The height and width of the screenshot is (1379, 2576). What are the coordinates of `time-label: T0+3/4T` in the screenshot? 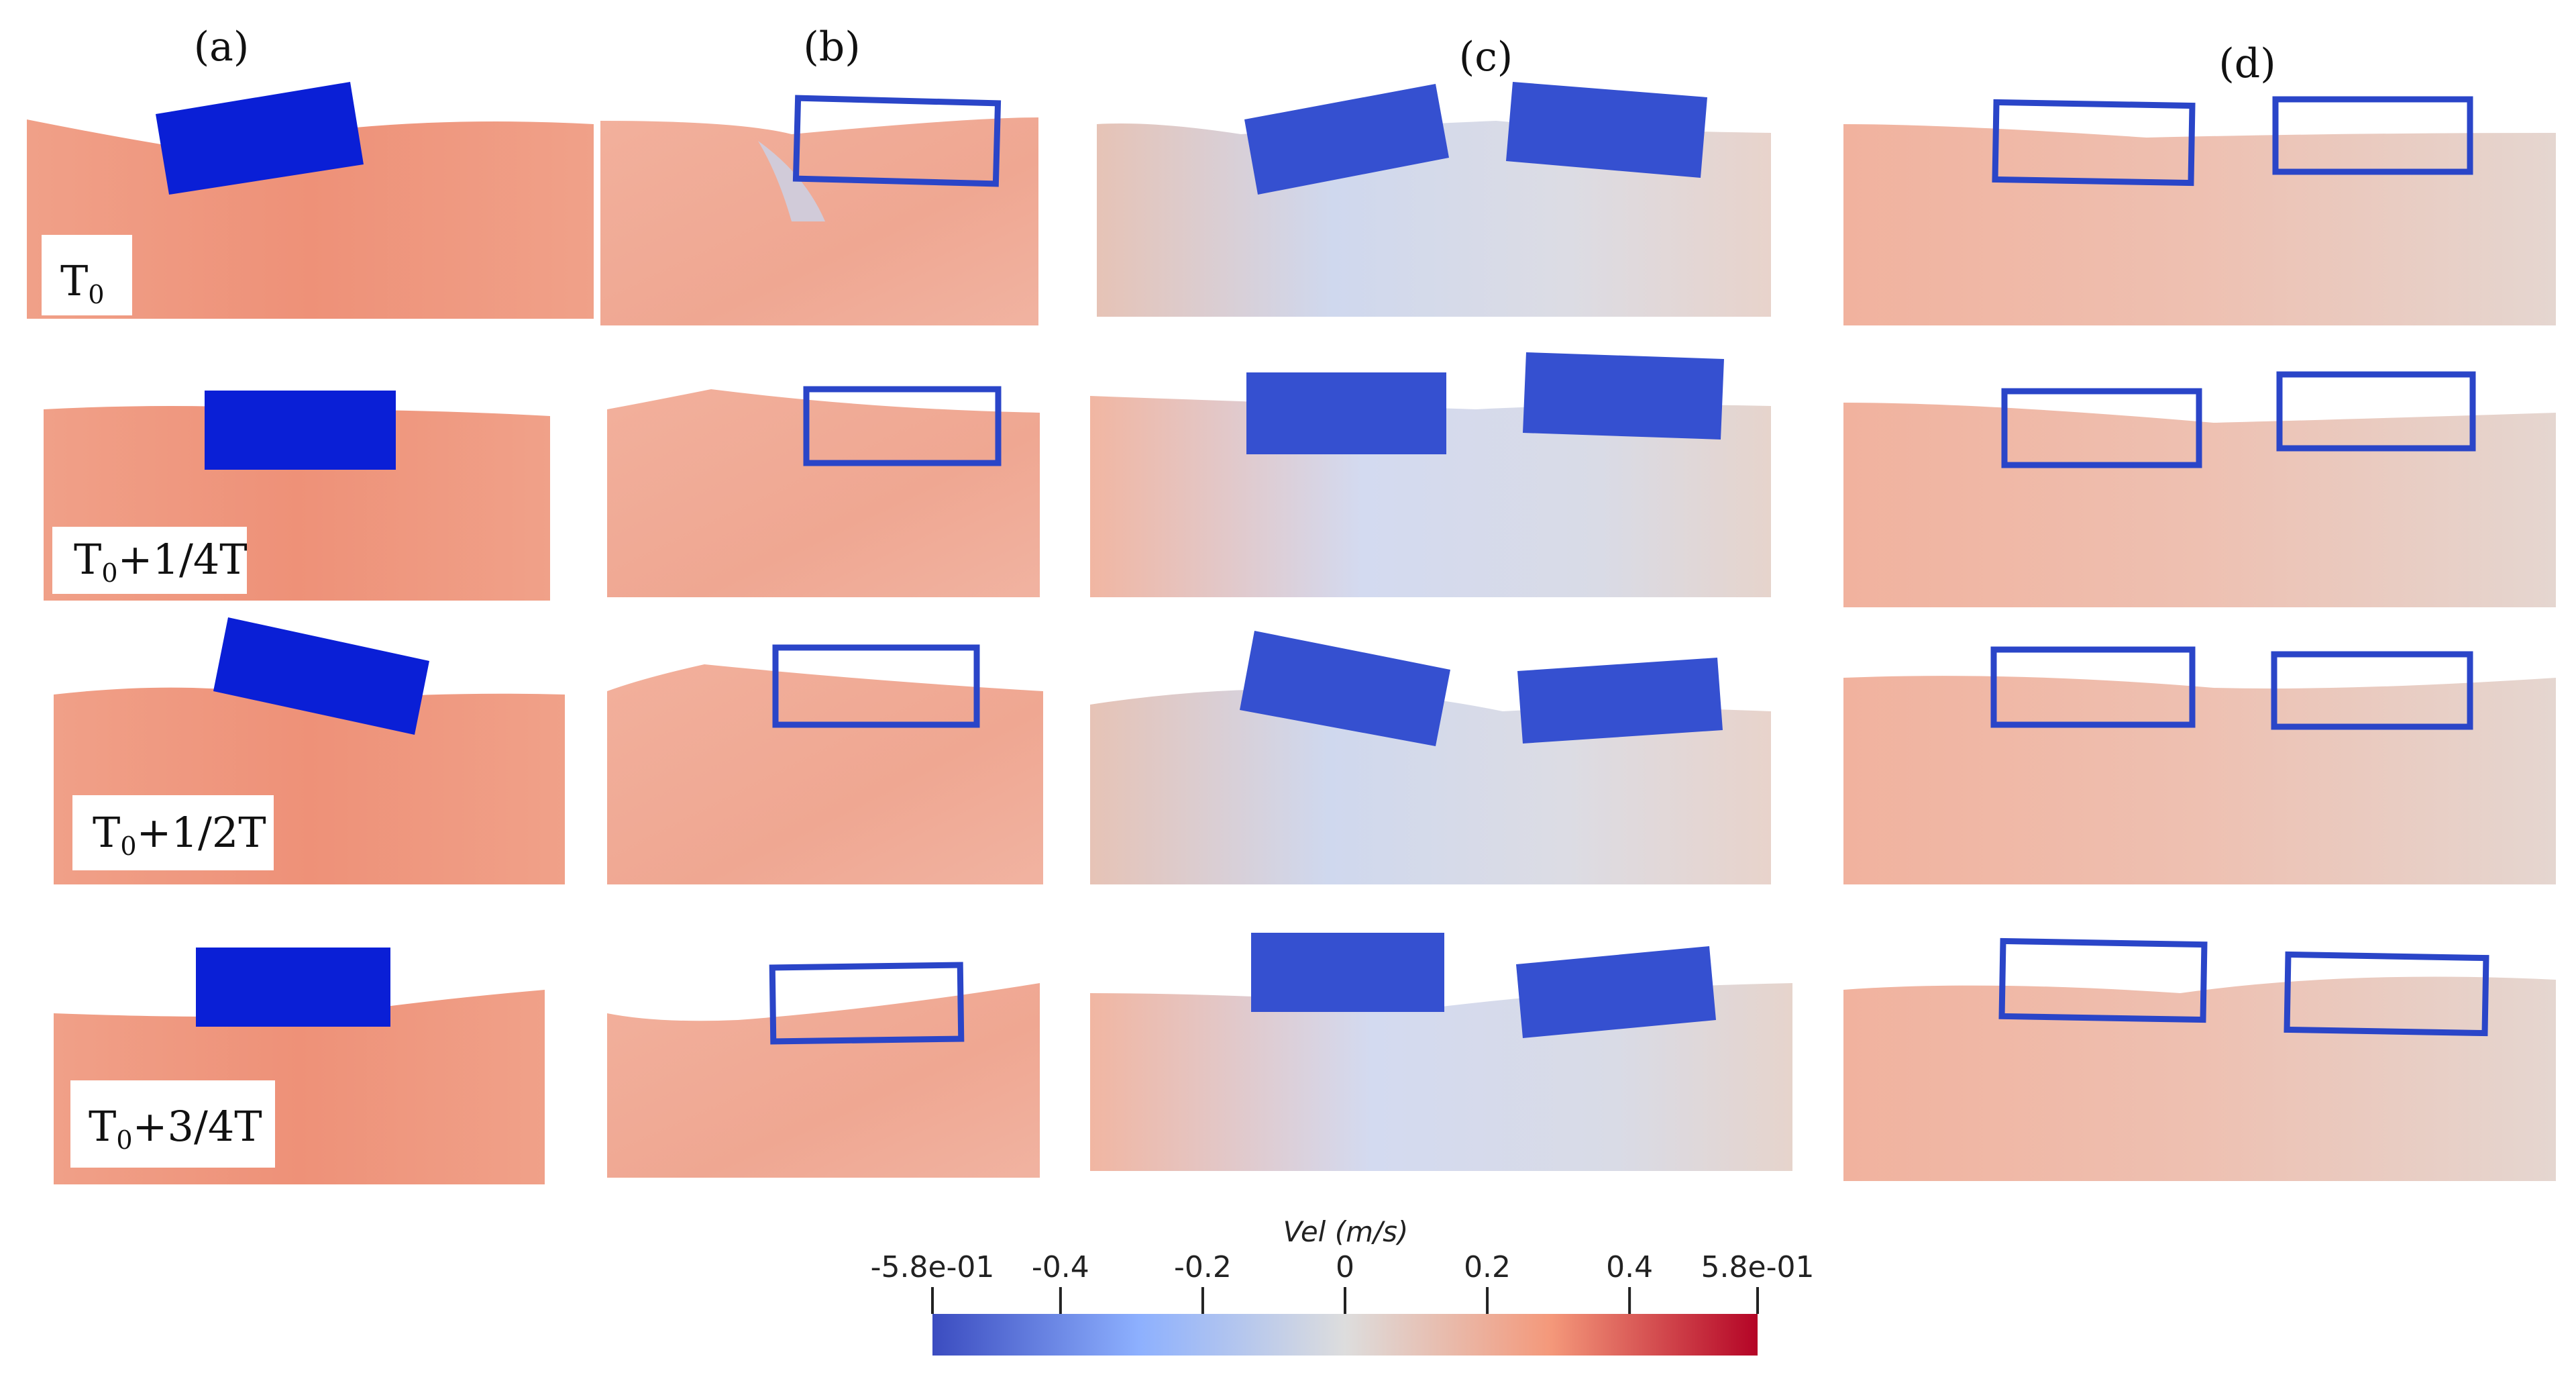 It's located at (175, 1128).